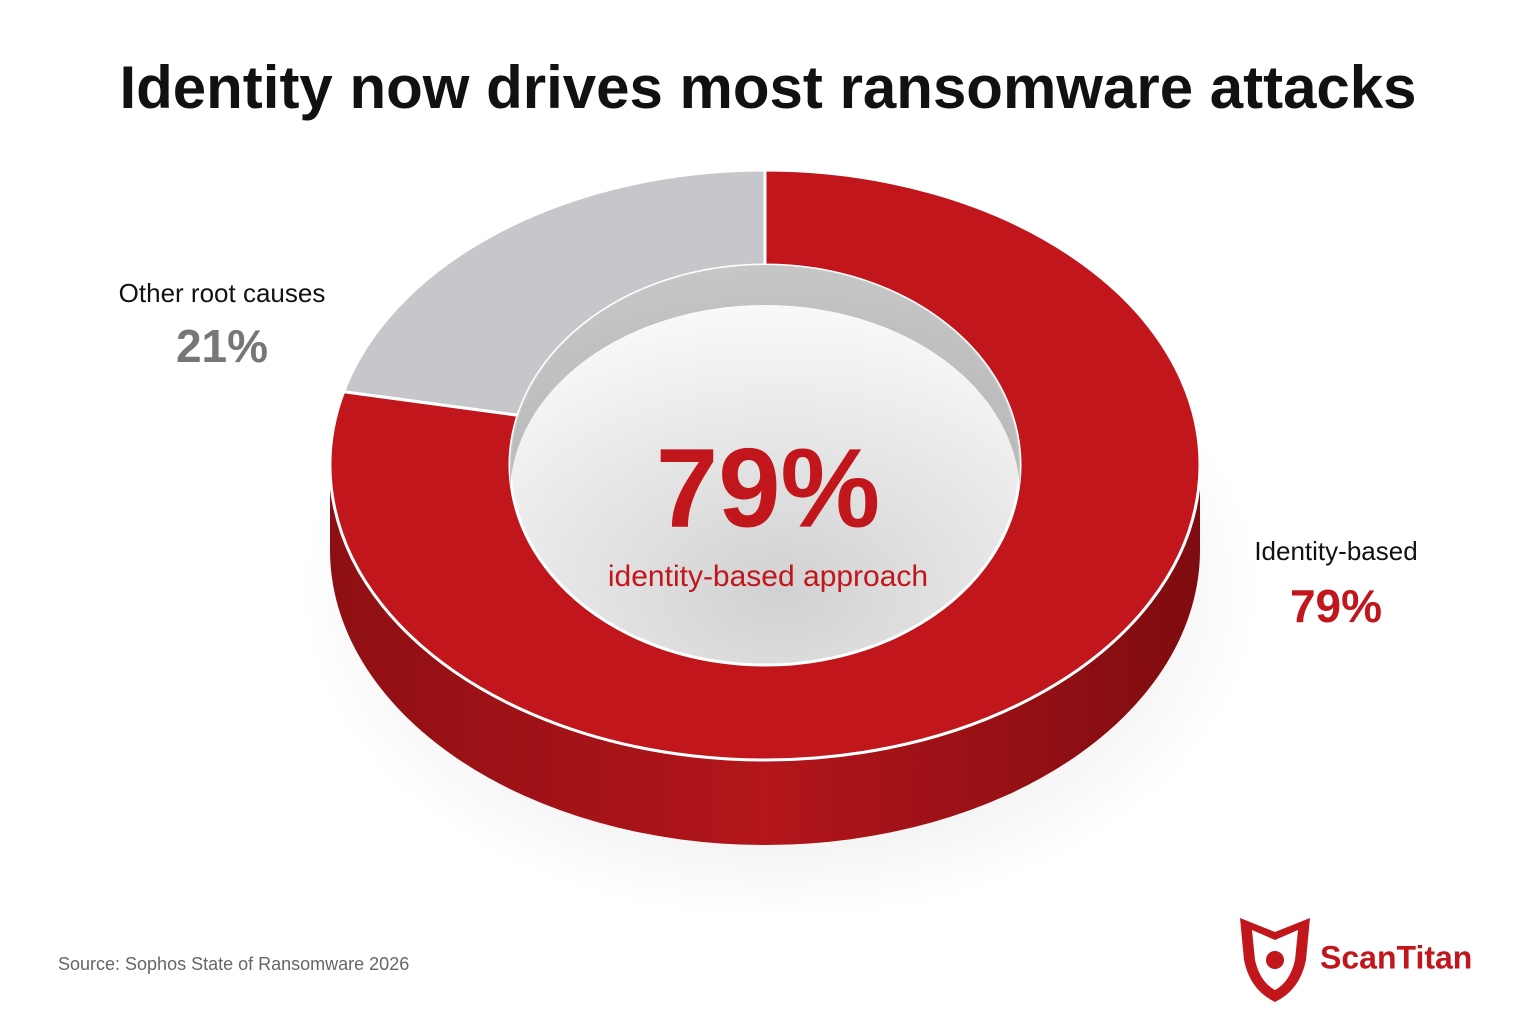  I want to click on ring-inner-wall, so click(765, 380).